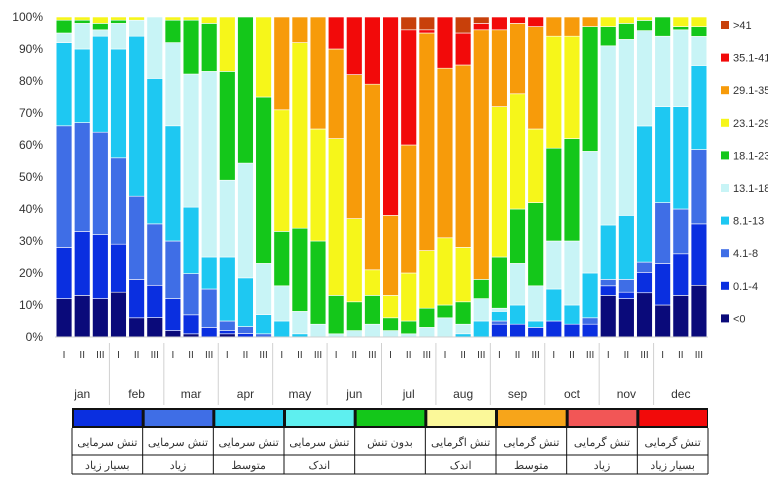 The image size is (768, 477). I want to click on legend-label: 4.1-8, so click(745, 254).